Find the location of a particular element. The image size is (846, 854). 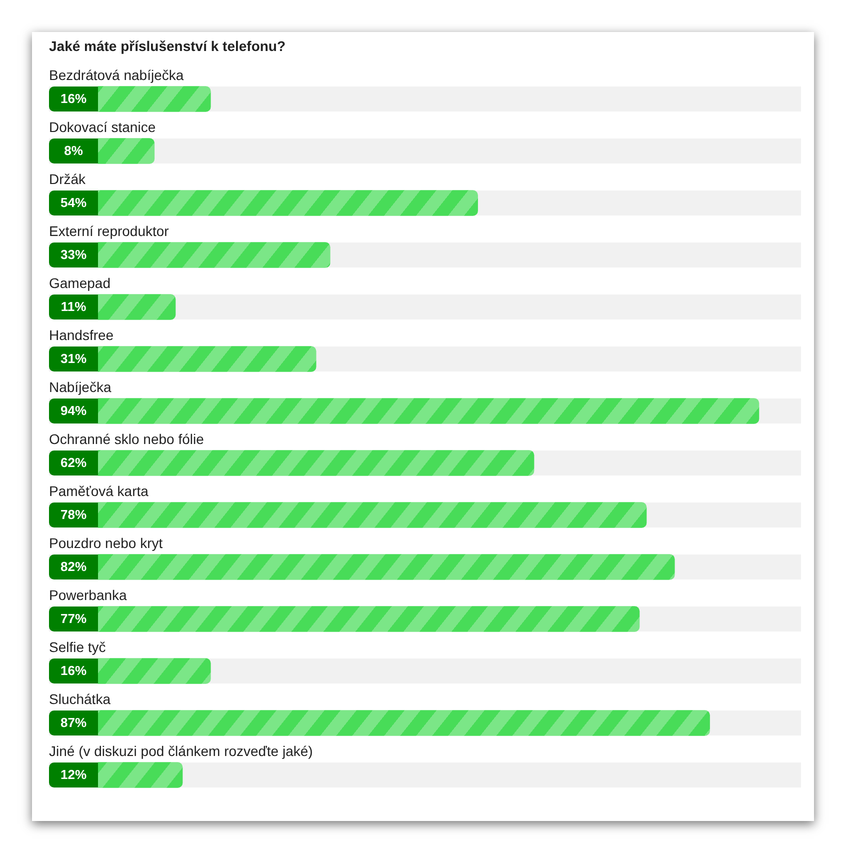

data-label: 82% is located at coordinates (73, 566).